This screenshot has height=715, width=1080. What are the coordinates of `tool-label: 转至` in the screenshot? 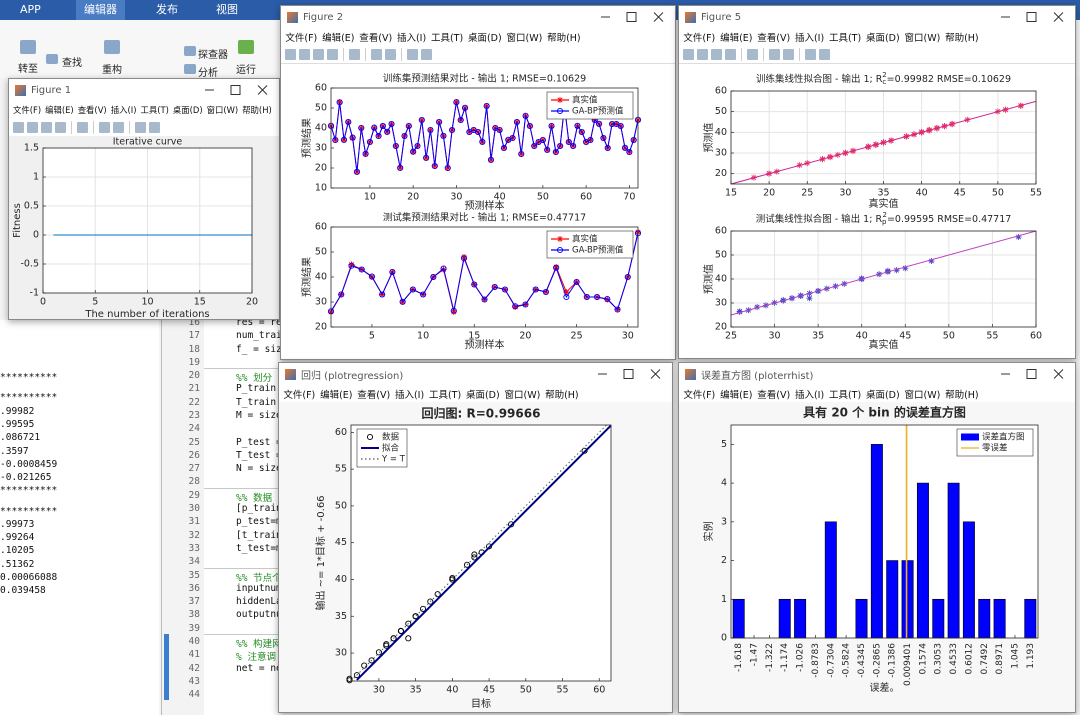 It's located at (28, 69).